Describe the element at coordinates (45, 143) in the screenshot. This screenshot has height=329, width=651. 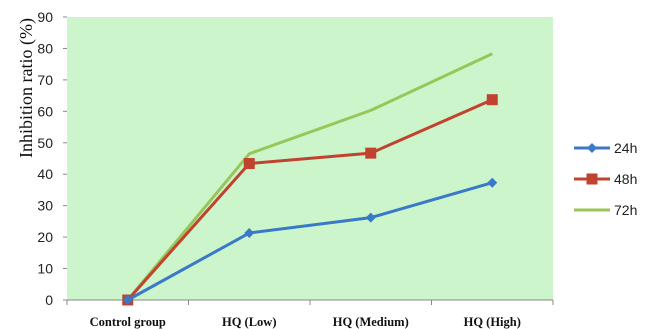
I see `y-tick-label: 50` at that location.